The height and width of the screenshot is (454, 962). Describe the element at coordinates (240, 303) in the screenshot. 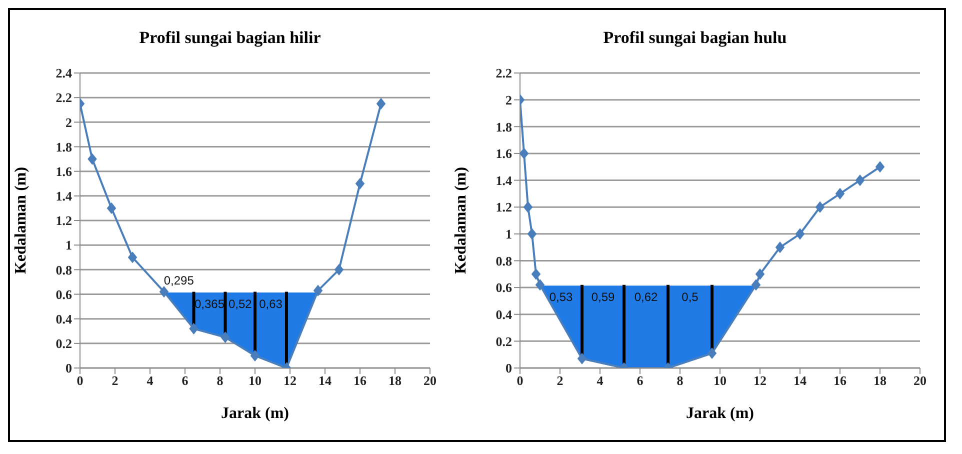

I see `annotation: 0,52` at that location.